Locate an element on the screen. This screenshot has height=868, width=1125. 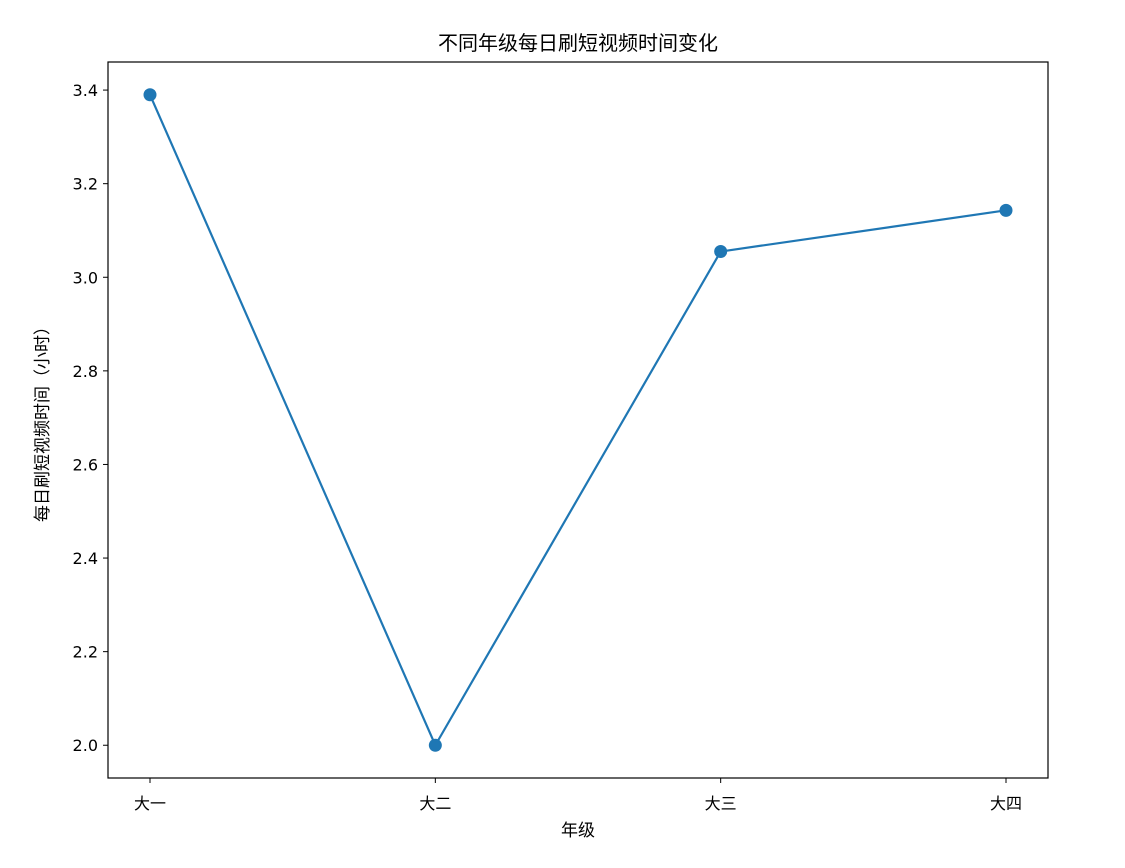
x-axis-label: 年级 is located at coordinates (578, 831).